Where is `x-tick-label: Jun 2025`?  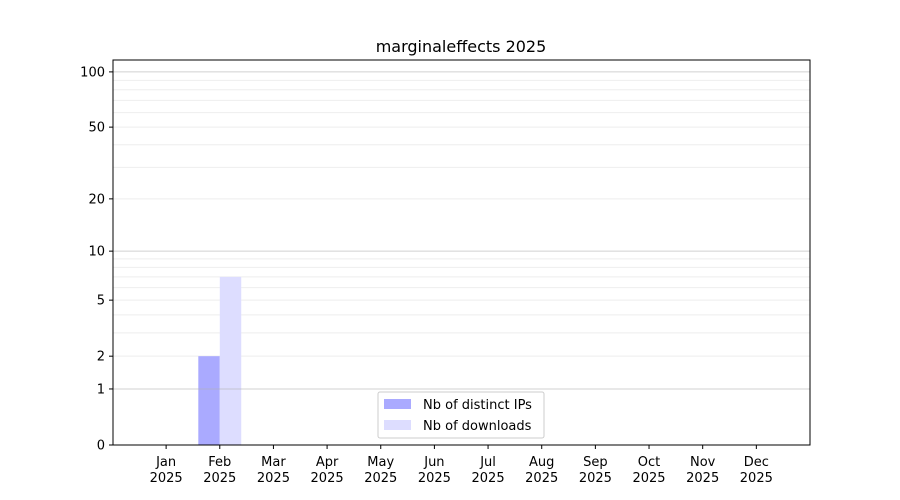
x-tick-label: Jun 2025 is located at coordinates (434, 470).